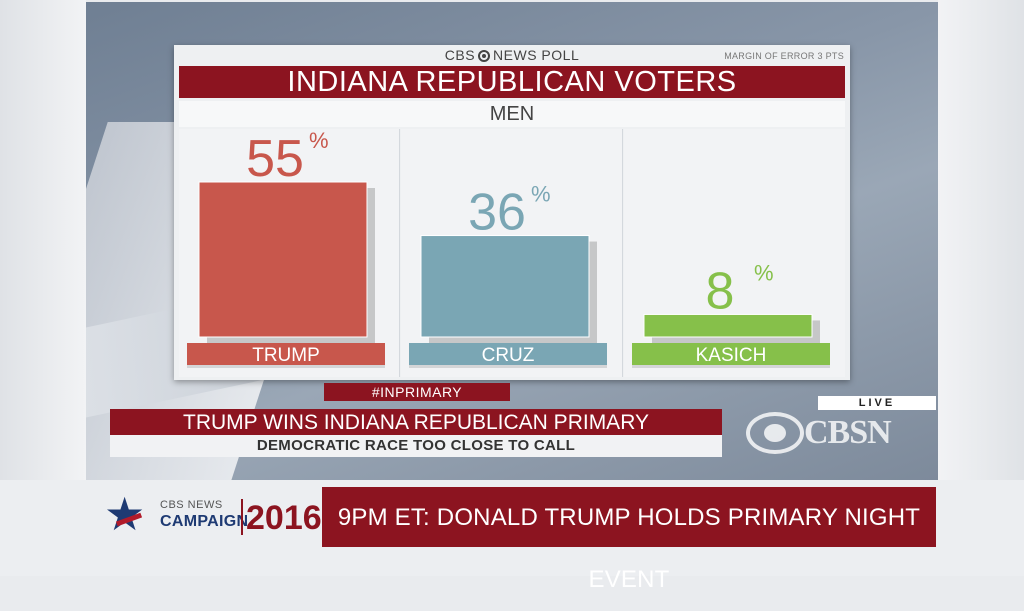  Describe the element at coordinates (43, 240) in the screenshot. I see `left-background` at that location.